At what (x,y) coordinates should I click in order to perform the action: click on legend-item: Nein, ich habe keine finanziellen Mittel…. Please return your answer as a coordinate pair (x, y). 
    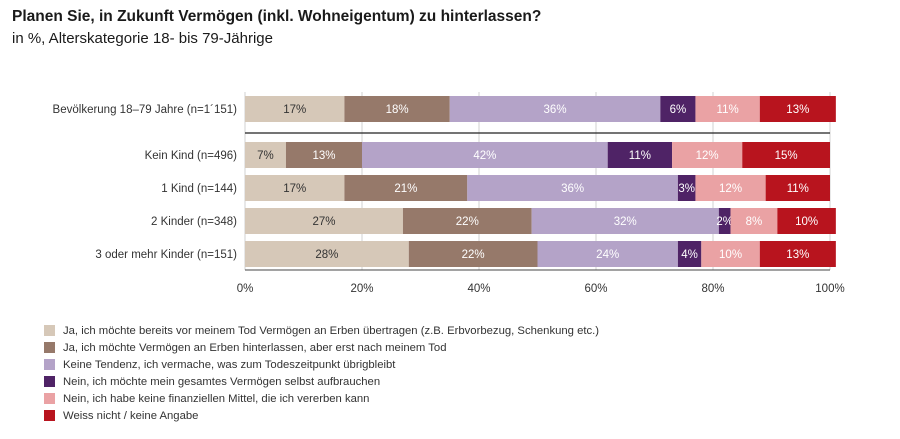
    Looking at the image, I should click on (321, 398).